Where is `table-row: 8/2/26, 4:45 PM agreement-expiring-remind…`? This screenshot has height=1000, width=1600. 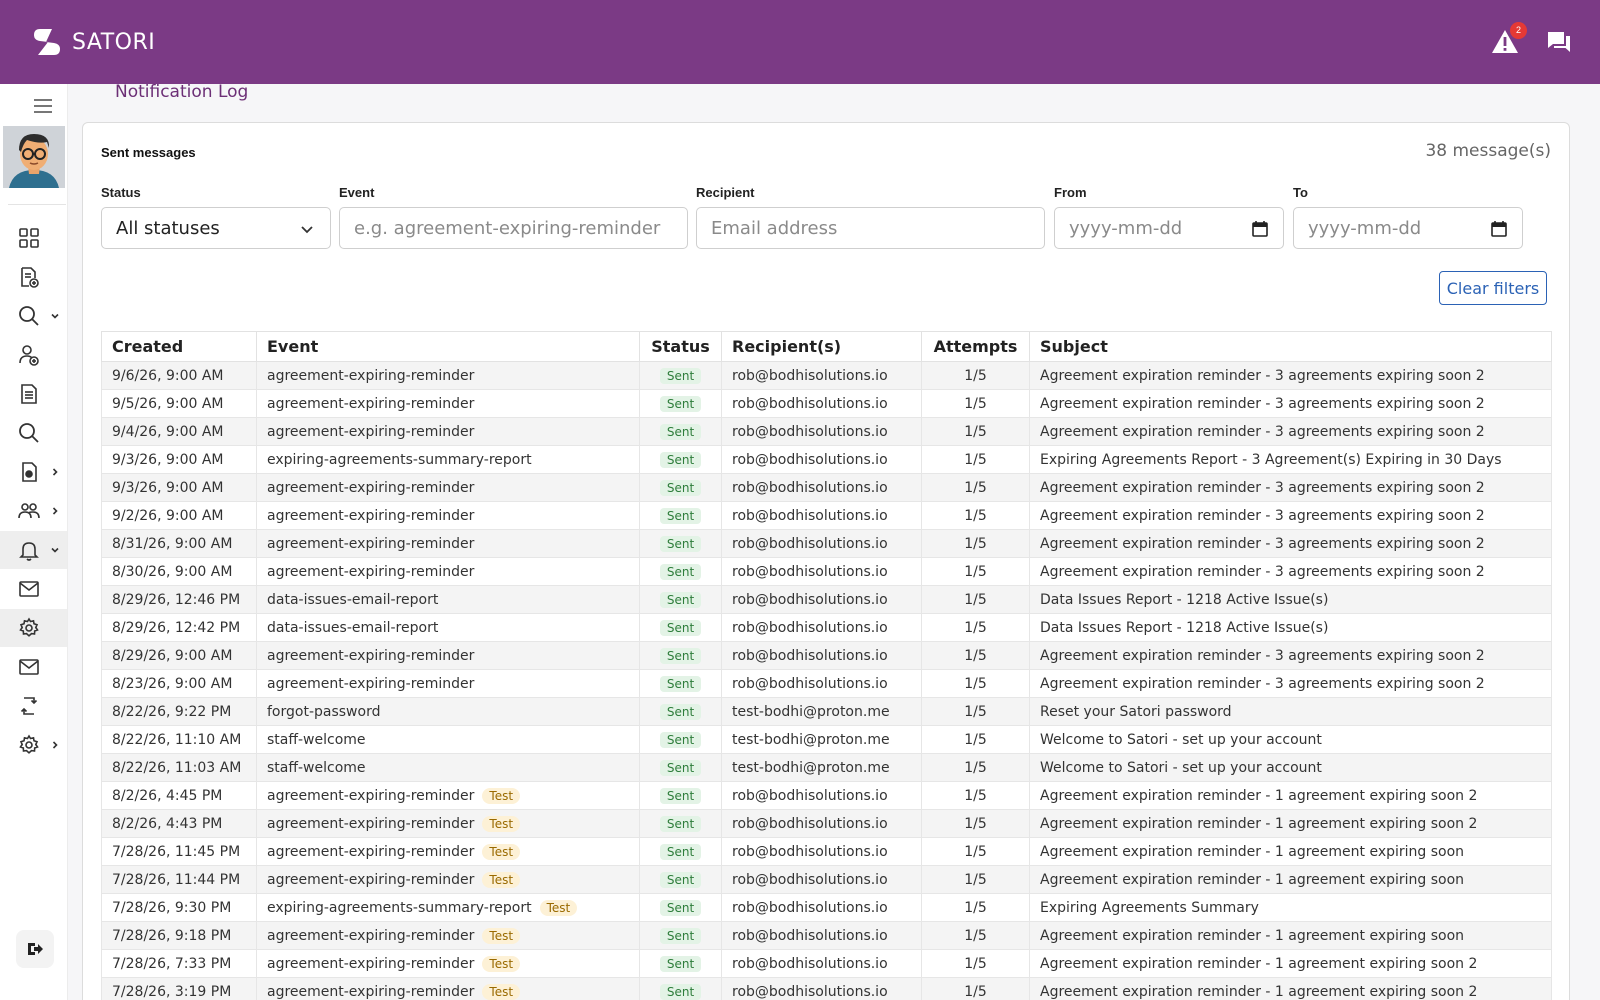 table-row: 8/2/26, 4:45 PM agreement-expiring-remind… is located at coordinates (826, 795).